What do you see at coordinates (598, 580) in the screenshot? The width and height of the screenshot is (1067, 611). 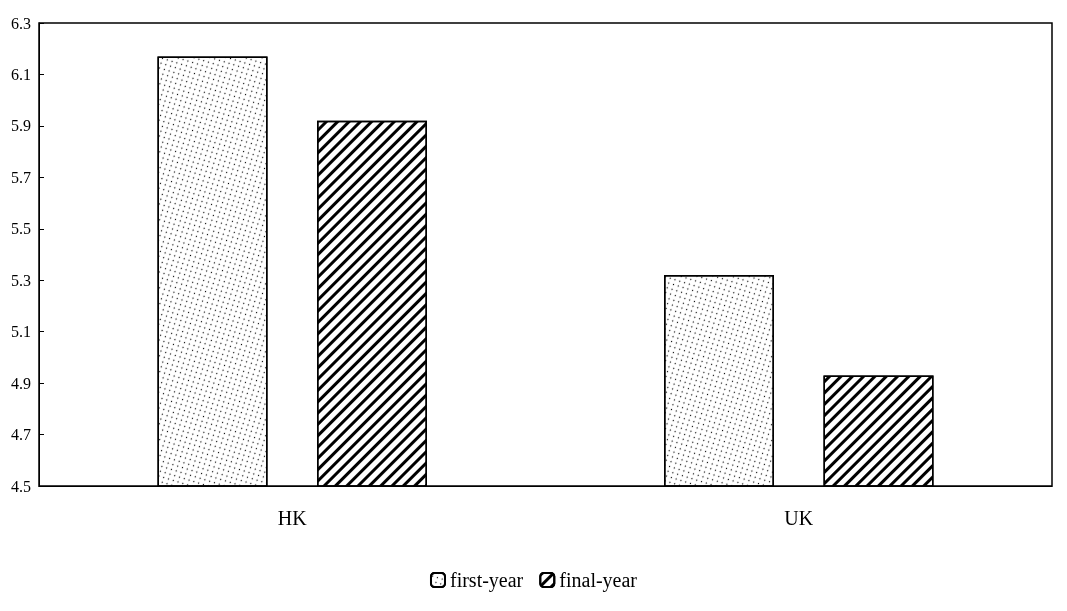 I see `legend-label: final-year` at bounding box center [598, 580].